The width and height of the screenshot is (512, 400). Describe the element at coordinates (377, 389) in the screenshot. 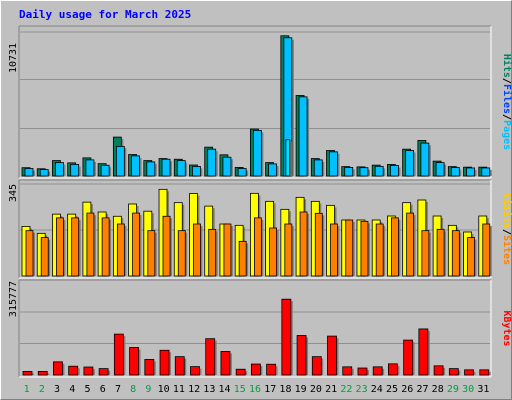

I see `x-tick-label: 24` at that location.